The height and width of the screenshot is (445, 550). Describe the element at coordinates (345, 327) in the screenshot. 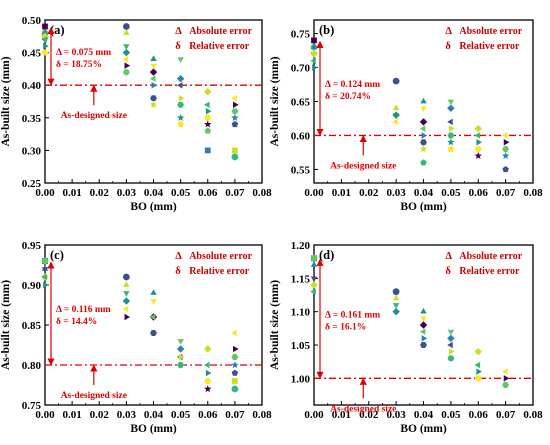

I see `annotation-rel: δ = 16.1%` at that location.